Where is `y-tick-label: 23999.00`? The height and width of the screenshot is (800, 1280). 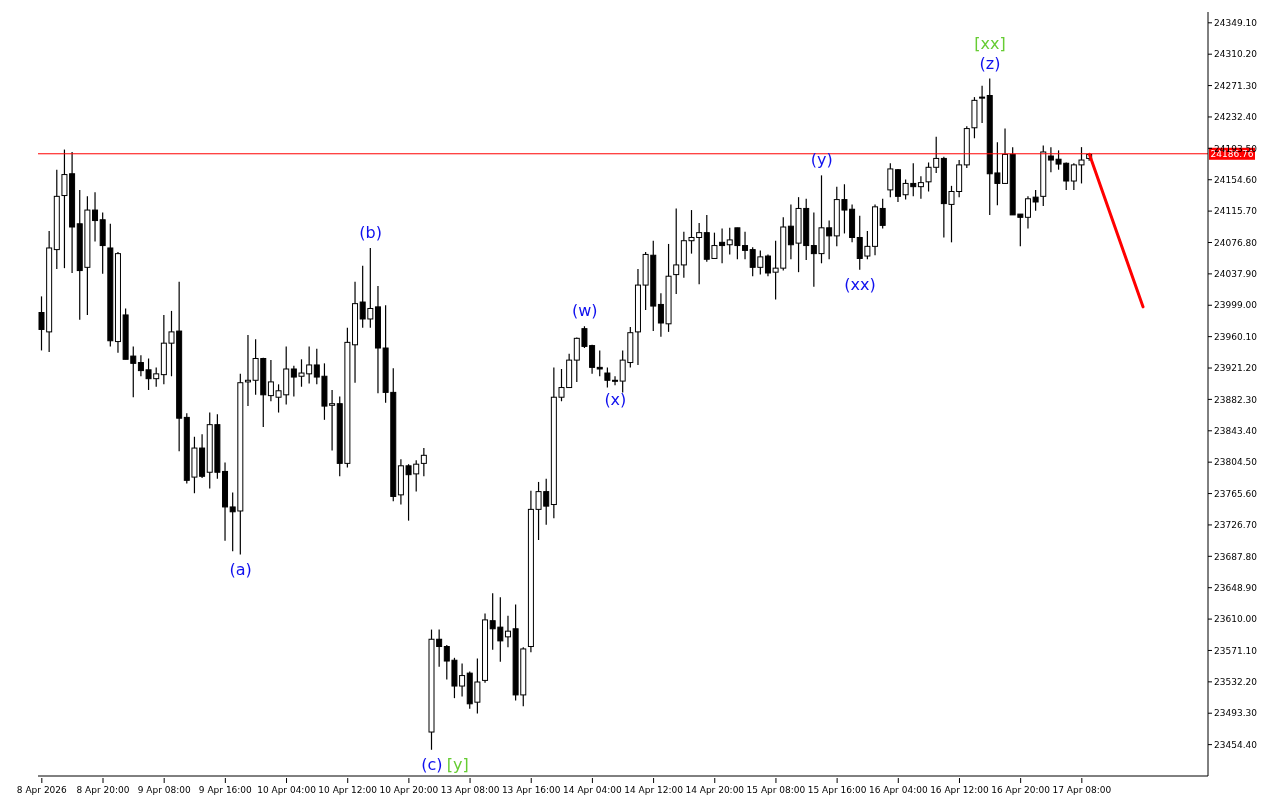 y-tick-label: 23999.00 is located at coordinates (1236, 305).